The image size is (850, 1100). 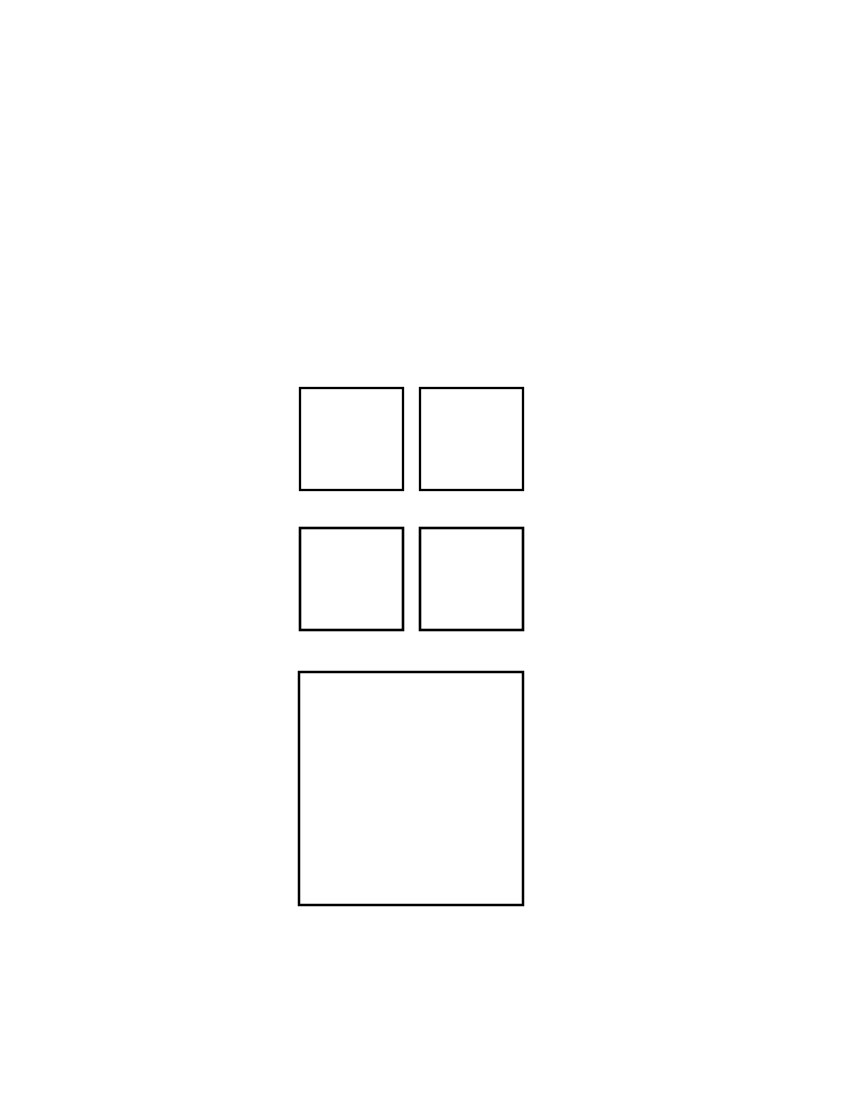 I want to click on particle-box-right, so click(x=471, y=579).